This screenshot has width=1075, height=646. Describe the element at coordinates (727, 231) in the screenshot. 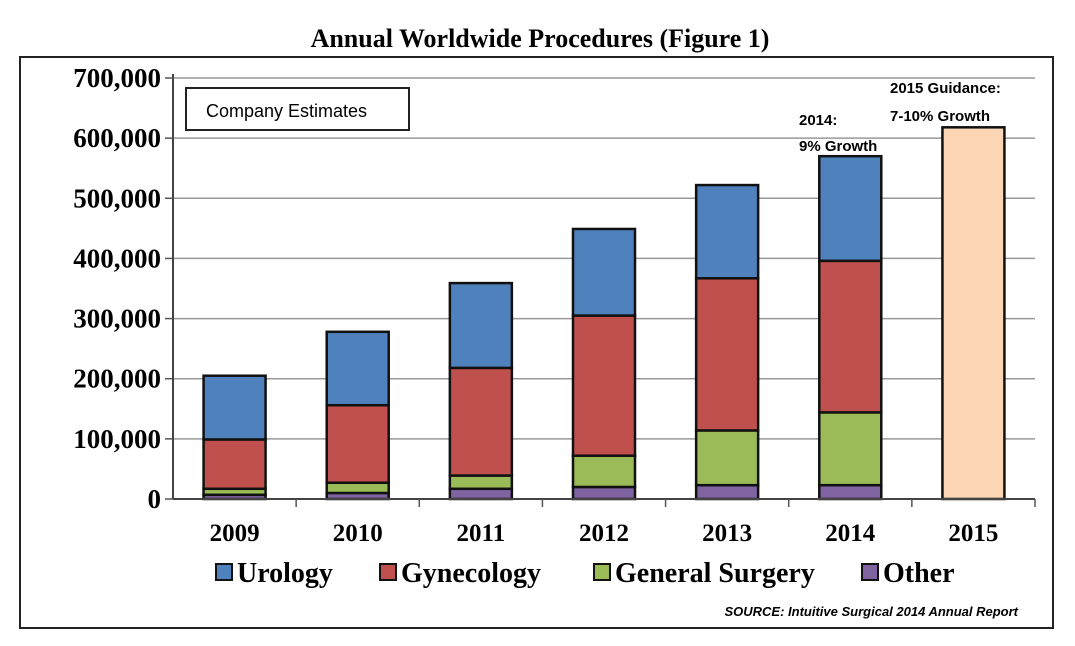

I see `bar-urology-2013` at that location.